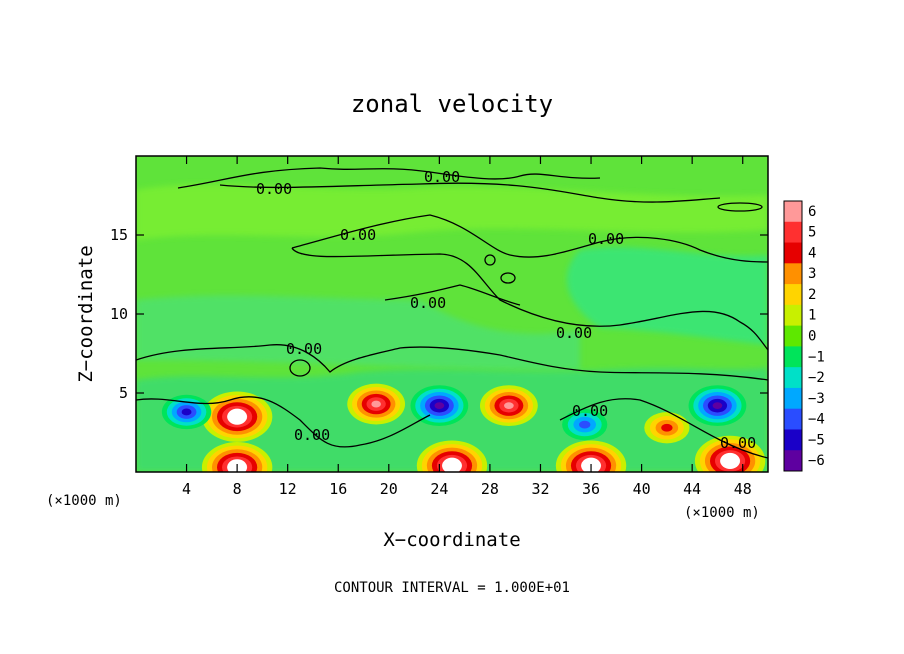 The height and width of the screenshot is (654, 904). Describe the element at coordinates (452, 588) in the screenshot. I see `contour-interval-text: CONTOUR INTERVAL = 1.000E+01` at that location.